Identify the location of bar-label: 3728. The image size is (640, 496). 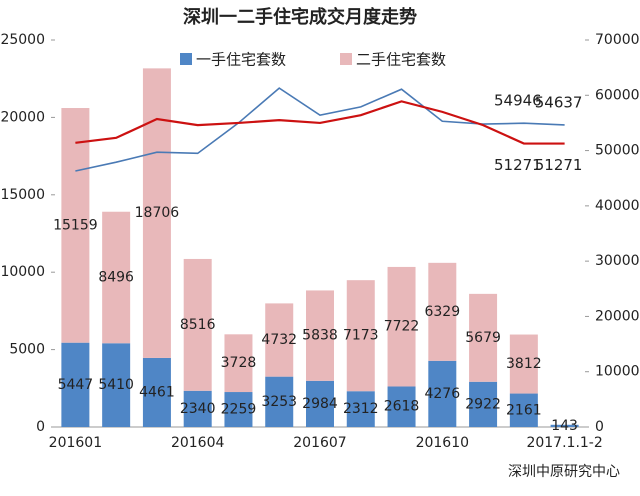
(239, 363).